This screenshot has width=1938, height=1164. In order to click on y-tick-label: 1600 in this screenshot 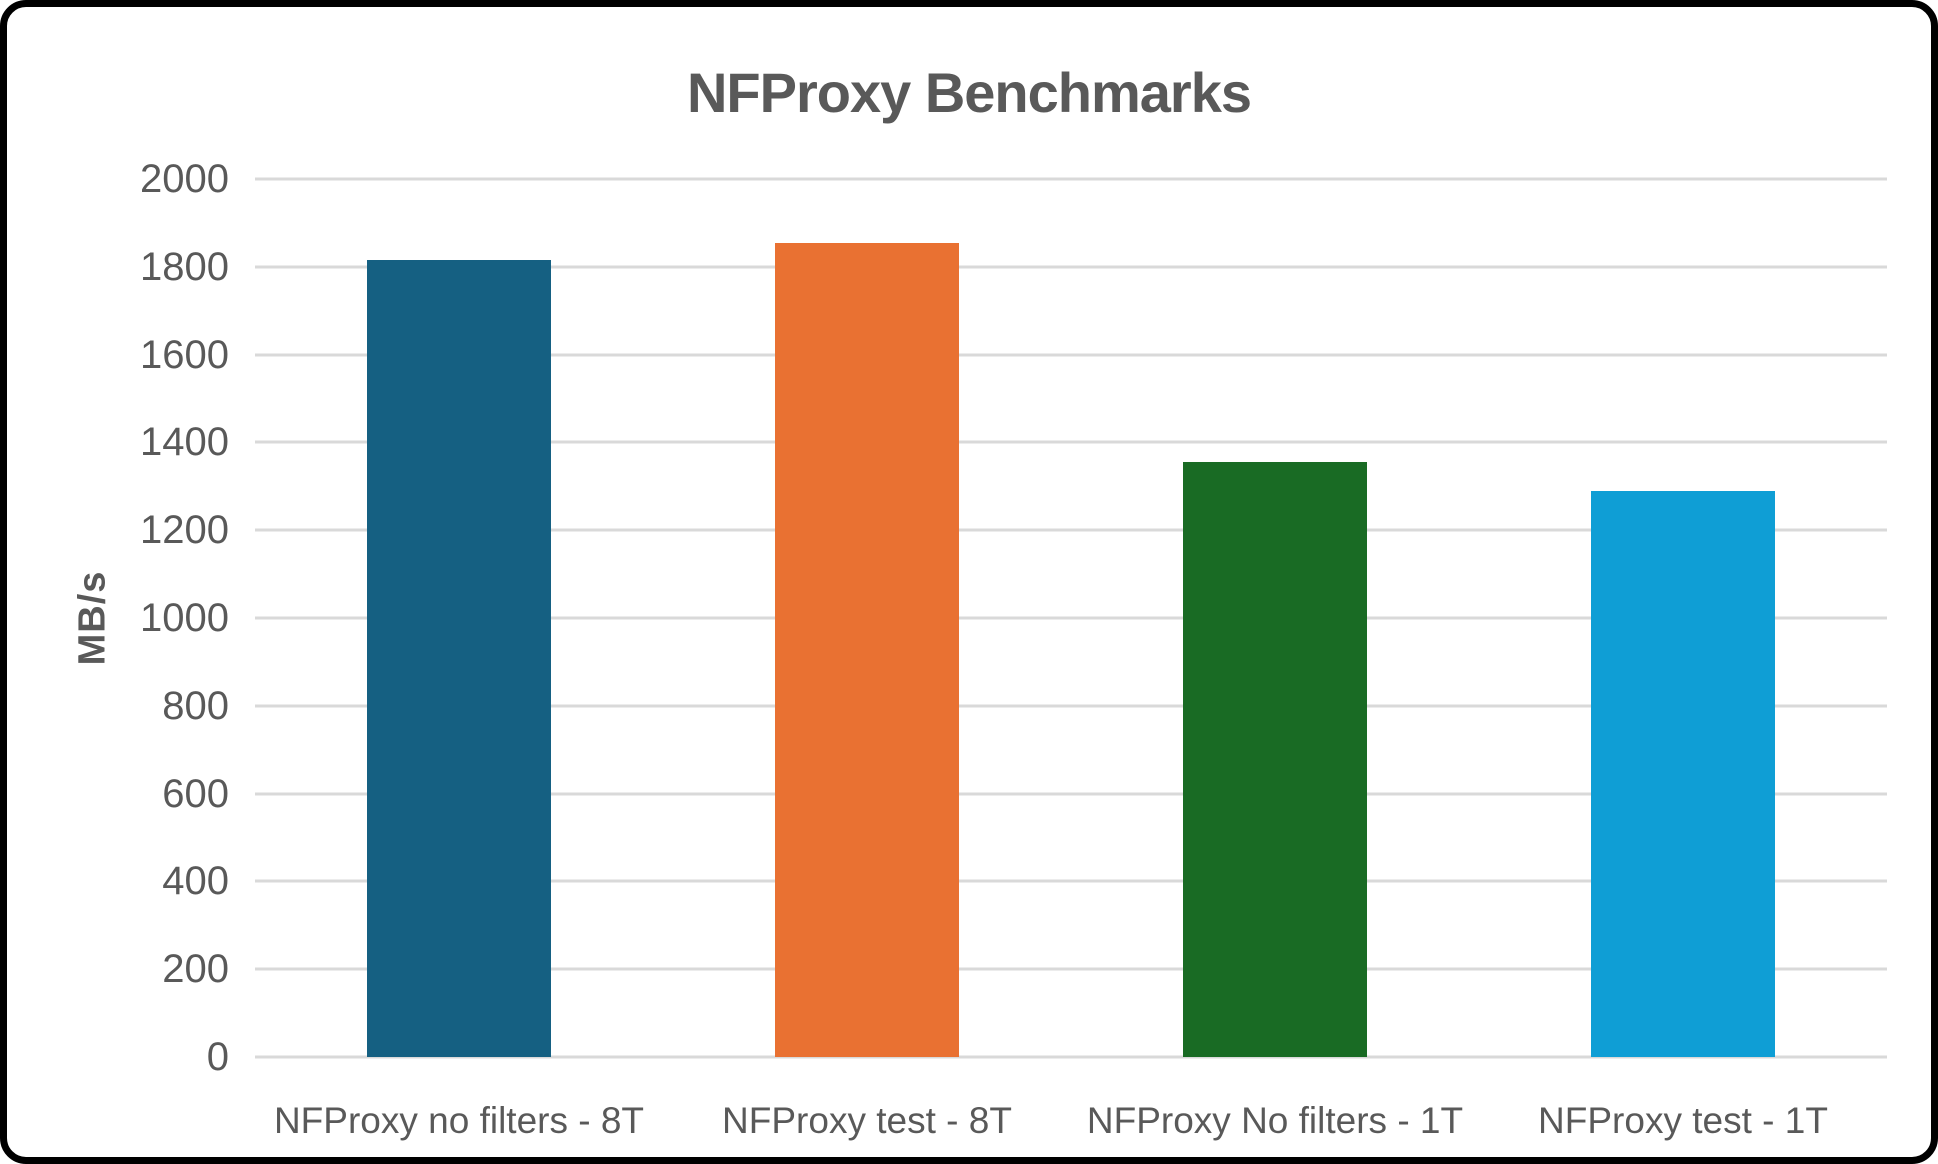, I will do `click(184, 354)`.